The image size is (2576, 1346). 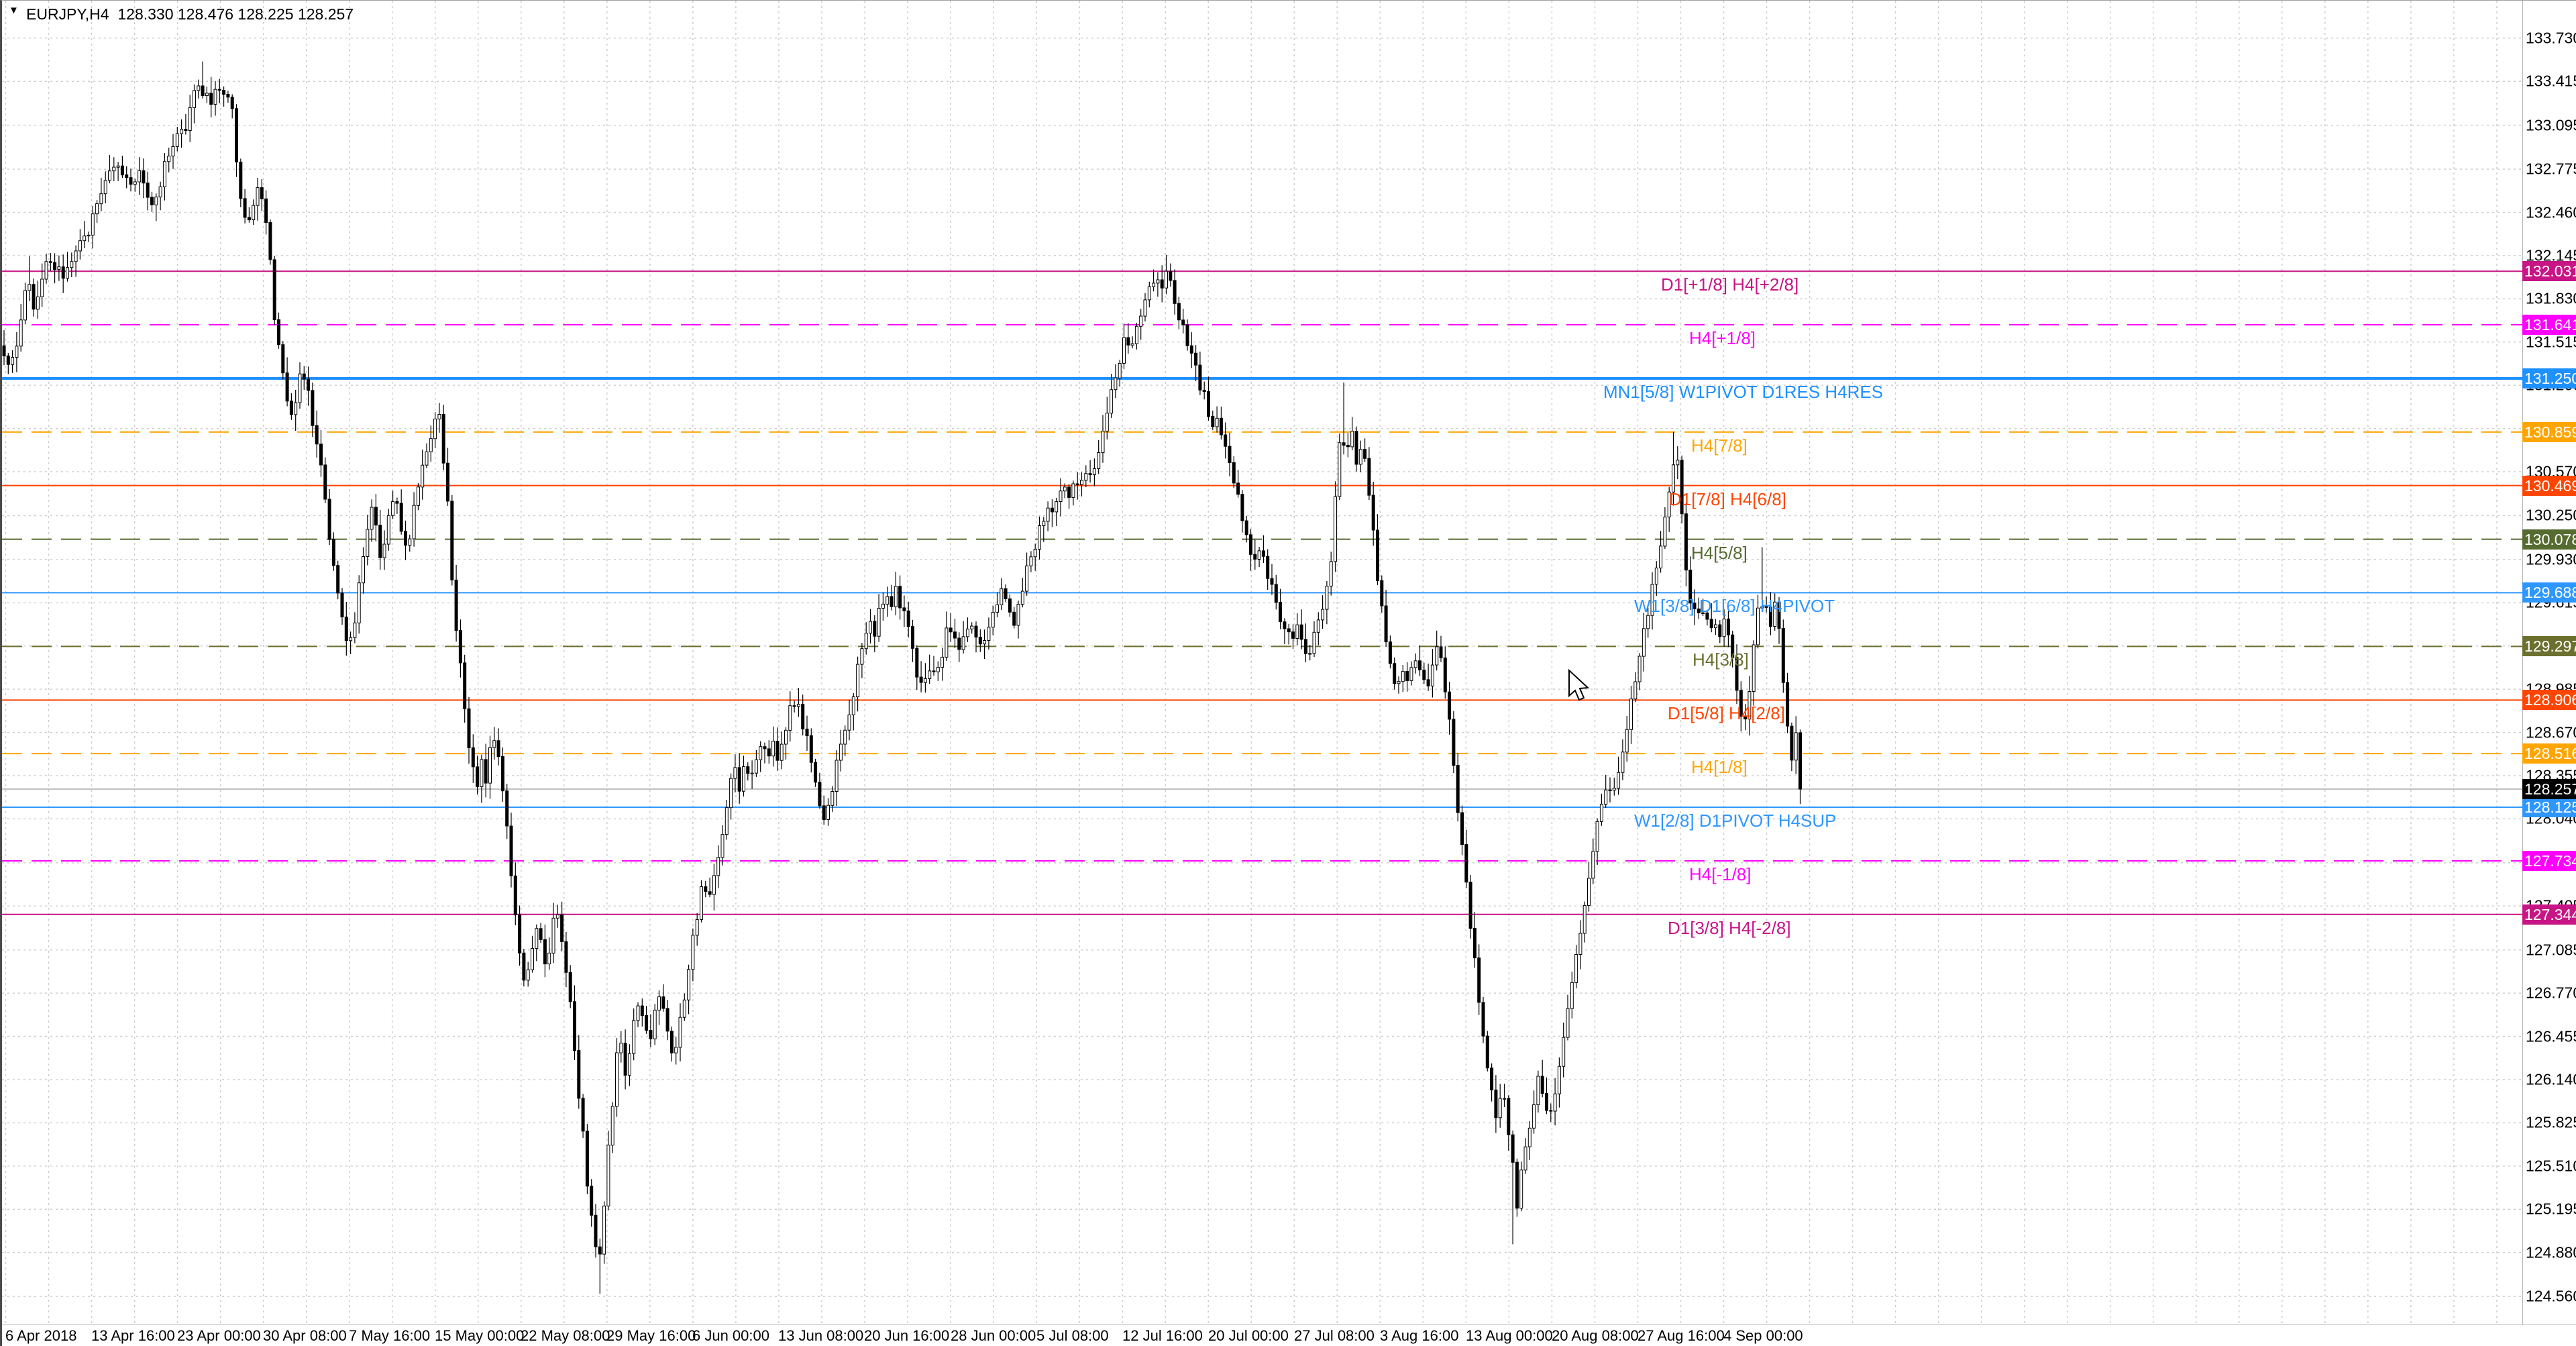 What do you see at coordinates (2549, 539) in the screenshot?
I see `level-price-badge: 130.078` at bounding box center [2549, 539].